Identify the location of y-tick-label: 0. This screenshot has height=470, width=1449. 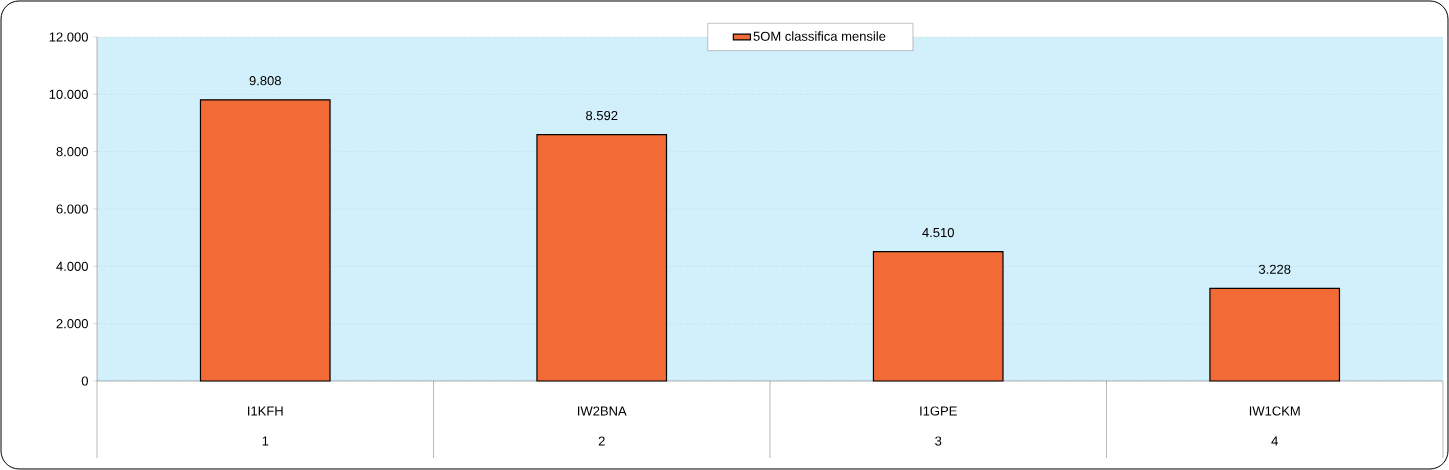
(84, 381).